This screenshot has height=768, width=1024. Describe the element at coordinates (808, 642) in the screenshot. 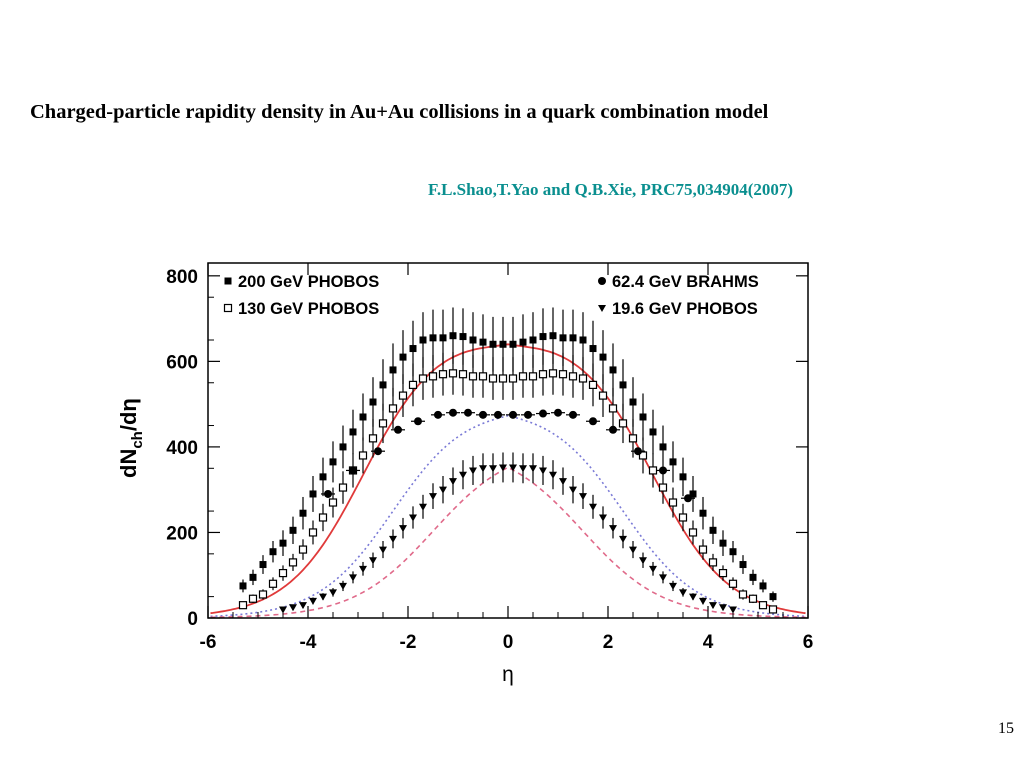

I see `x-tick-label: 6` at that location.